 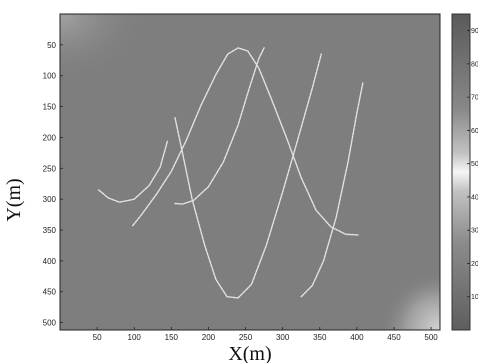 I want to click on x-tick-label: 100, so click(x=135, y=337).